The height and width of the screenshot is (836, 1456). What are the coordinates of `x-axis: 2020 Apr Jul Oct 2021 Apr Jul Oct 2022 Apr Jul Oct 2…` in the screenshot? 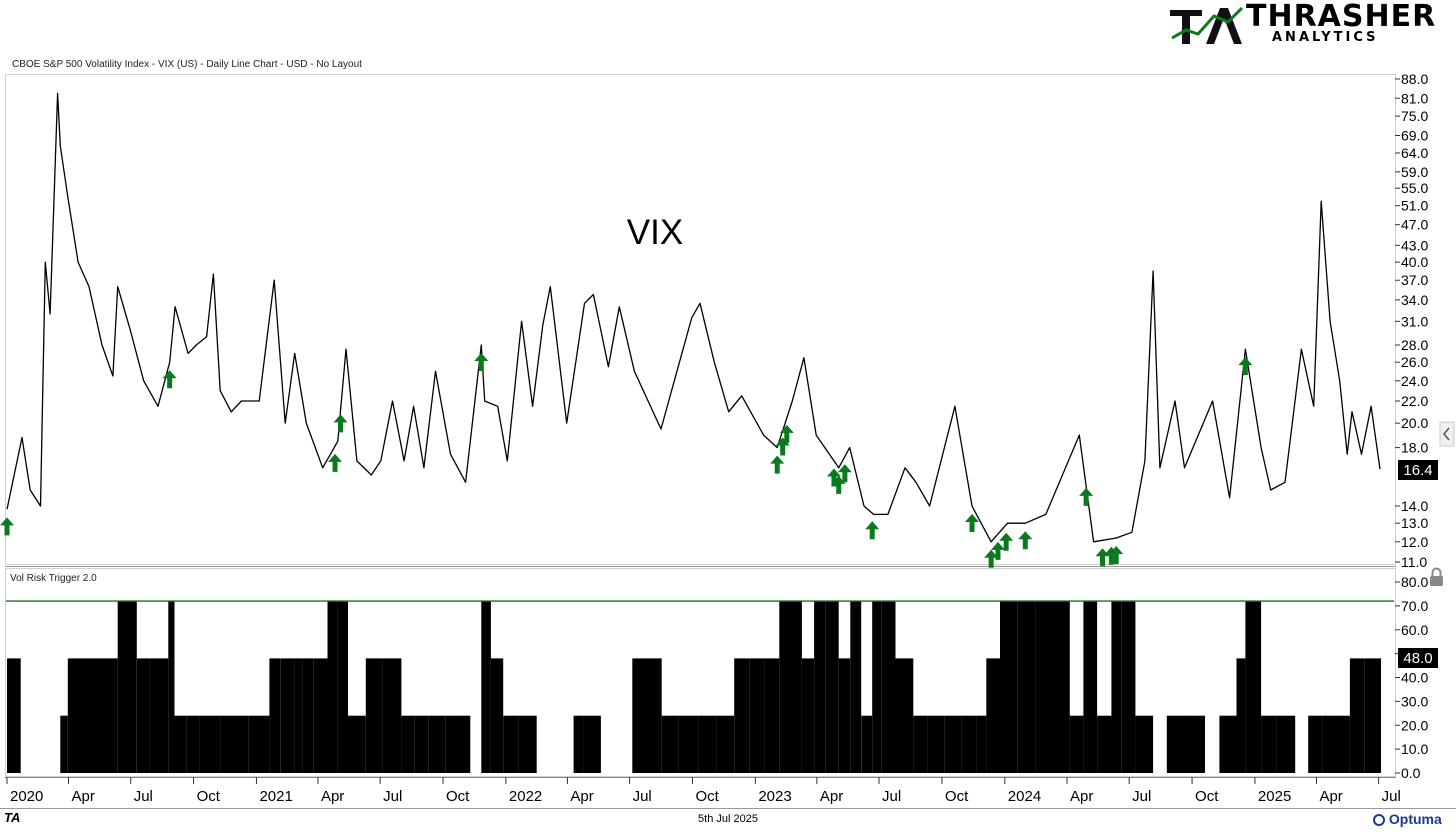 It's located at (703, 791).